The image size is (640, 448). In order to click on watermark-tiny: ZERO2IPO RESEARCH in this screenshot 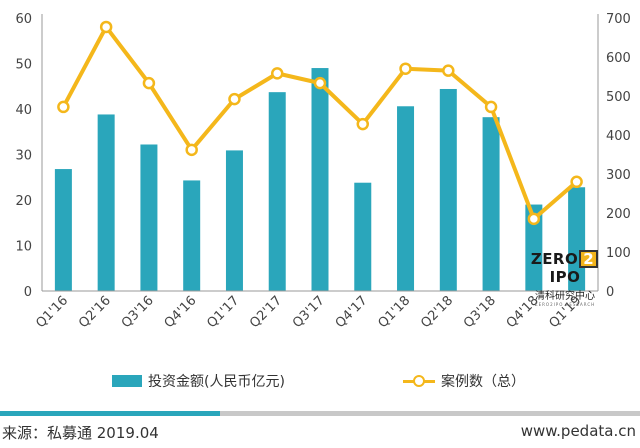, I will do `click(565, 304)`.